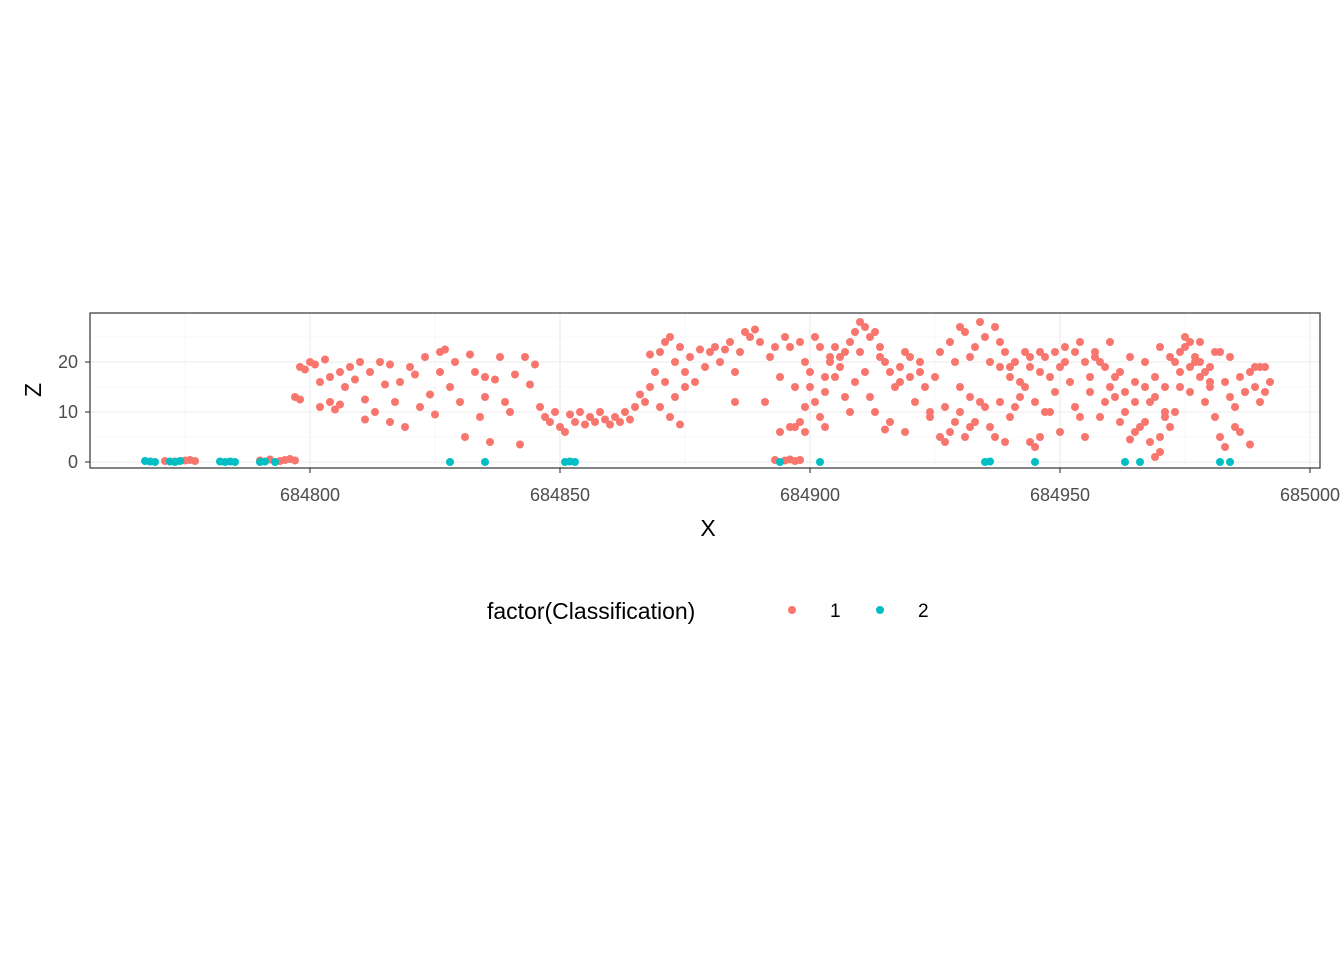 This screenshot has width=1344, height=960. Describe the element at coordinates (73, 462) in the screenshot. I see `y-tick-label: 0` at that location.